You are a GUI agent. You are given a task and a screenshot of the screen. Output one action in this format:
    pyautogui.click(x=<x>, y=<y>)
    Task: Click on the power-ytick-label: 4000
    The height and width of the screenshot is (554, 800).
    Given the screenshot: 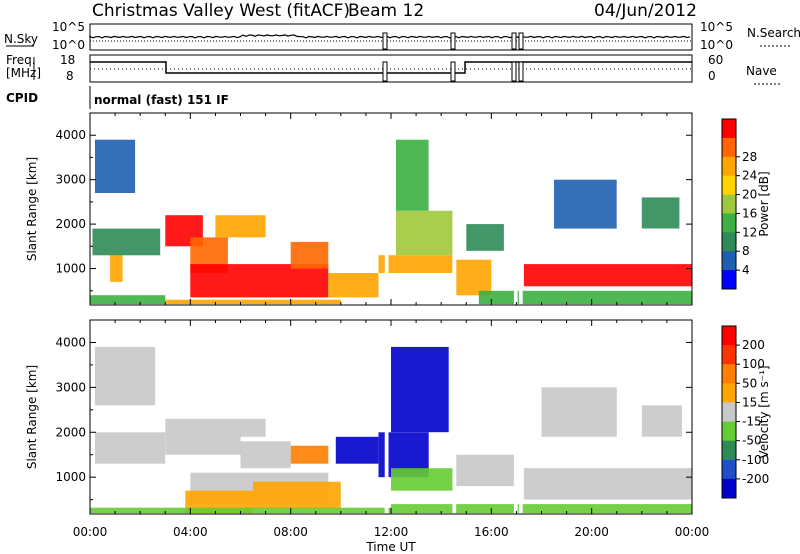 What is the action you would take?
    pyautogui.click(x=70, y=135)
    